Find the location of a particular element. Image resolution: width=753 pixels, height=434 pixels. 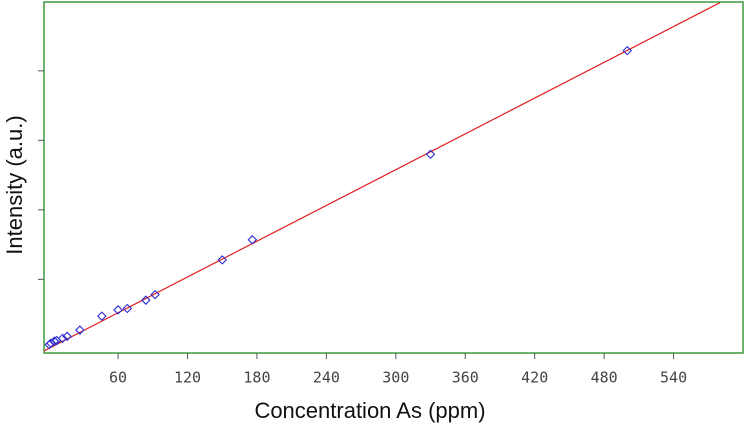

x-tick-label: 60 is located at coordinates (118, 378).